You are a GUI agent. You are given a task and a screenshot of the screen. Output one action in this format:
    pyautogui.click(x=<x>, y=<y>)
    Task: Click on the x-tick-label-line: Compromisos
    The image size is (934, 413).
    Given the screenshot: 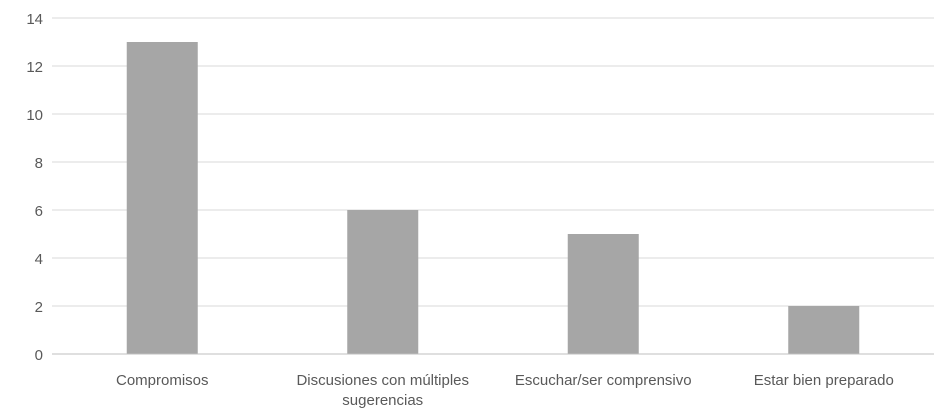 What is the action you would take?
    pyautogui.click(x=162, y=380)
    